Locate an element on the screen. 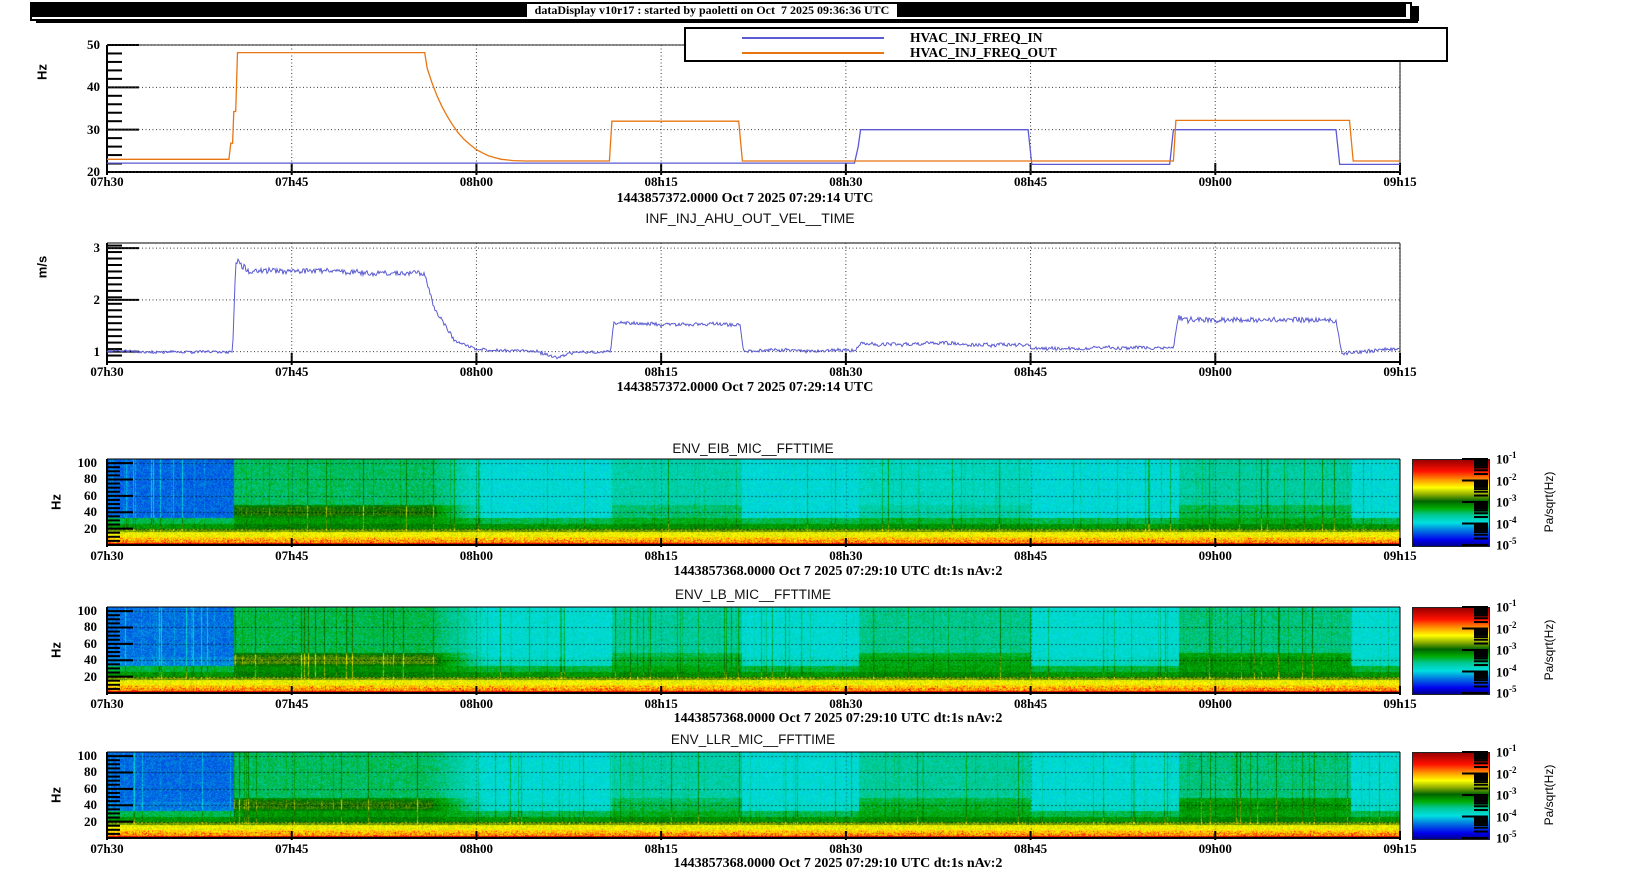 Image resolution: width=1634 pixels, height=880 pixels. spec2-colorbar-unit: Pa/sqrt(Hz) is located at coordinates (1549, 650).